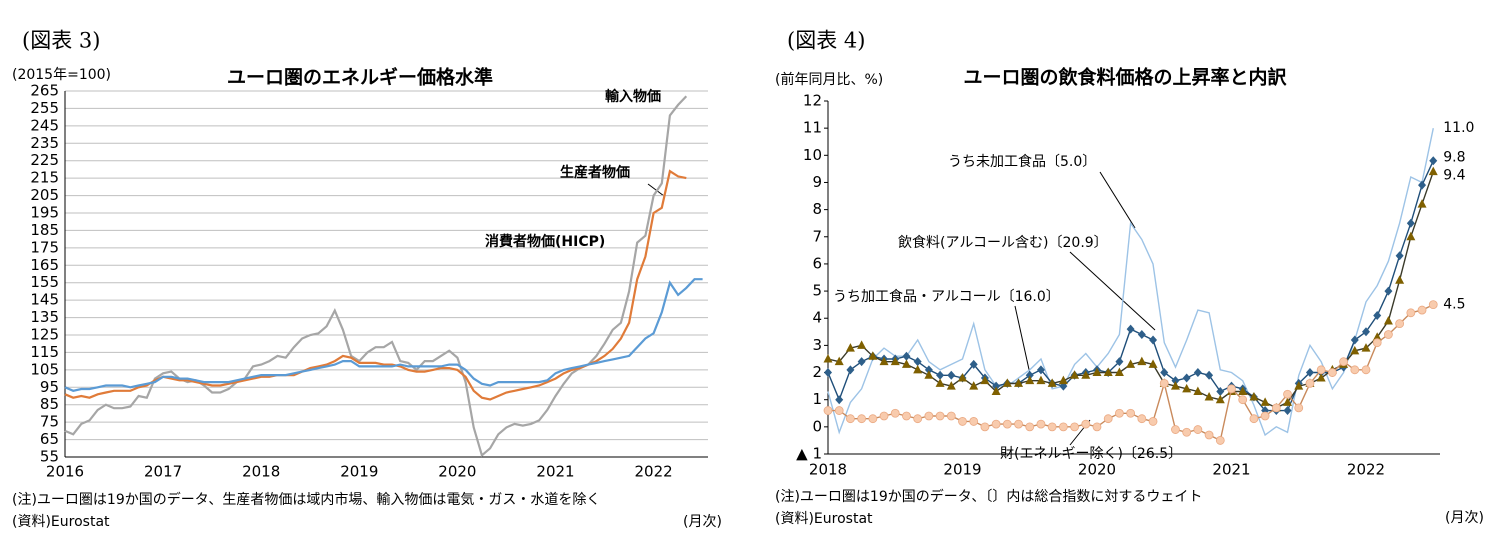 The height and width of the screenshot is (557, 1507). What do you see at coordinates (61, 75) in the screenshot?
I see `unit-label: (2015年=100)` at bounding box center [61, 75].